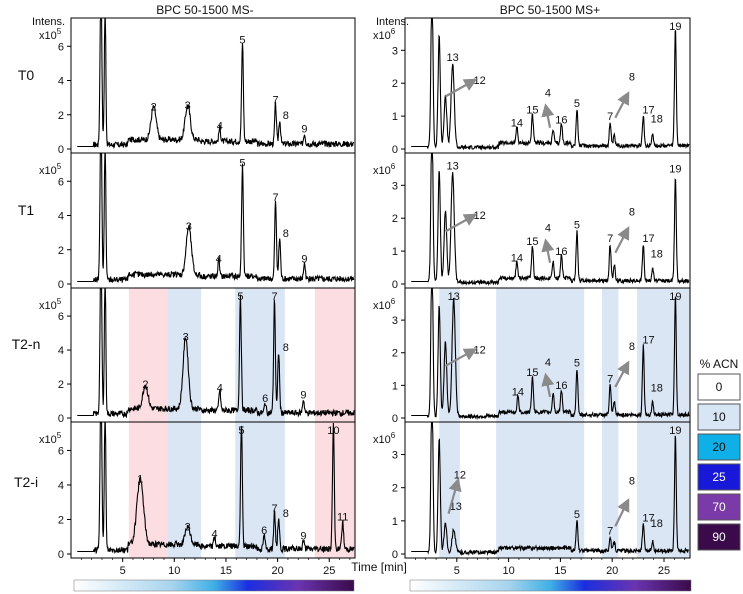 Image resolution: width=743 pixels, height=594 pixels. What do you see at coordinates (26, 344) in the screenshot?
I see `row-label: T2-n` at bounding box center [26, 344].